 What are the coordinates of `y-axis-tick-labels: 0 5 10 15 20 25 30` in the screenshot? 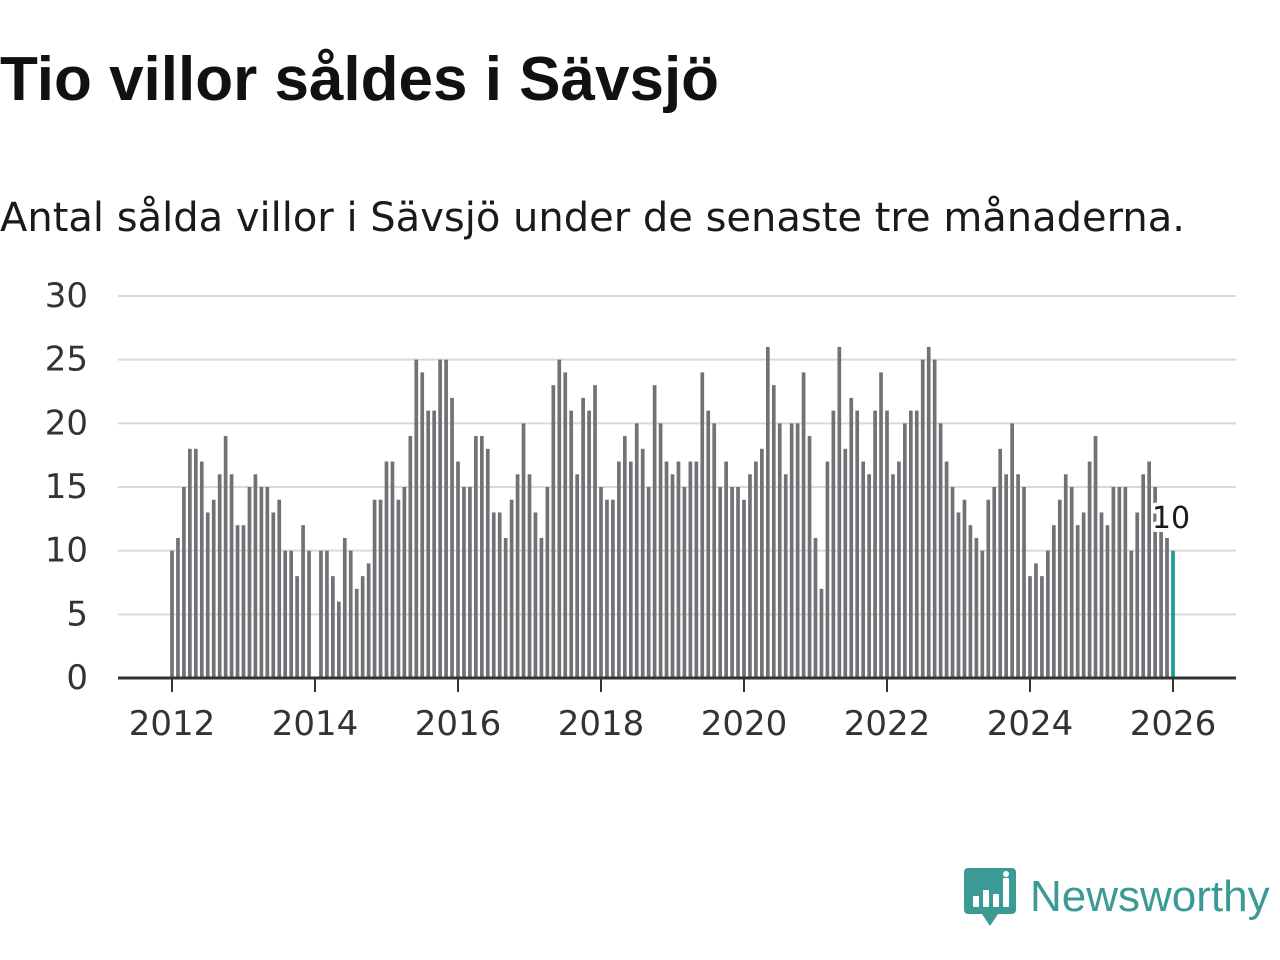 It's located at (66, 487).